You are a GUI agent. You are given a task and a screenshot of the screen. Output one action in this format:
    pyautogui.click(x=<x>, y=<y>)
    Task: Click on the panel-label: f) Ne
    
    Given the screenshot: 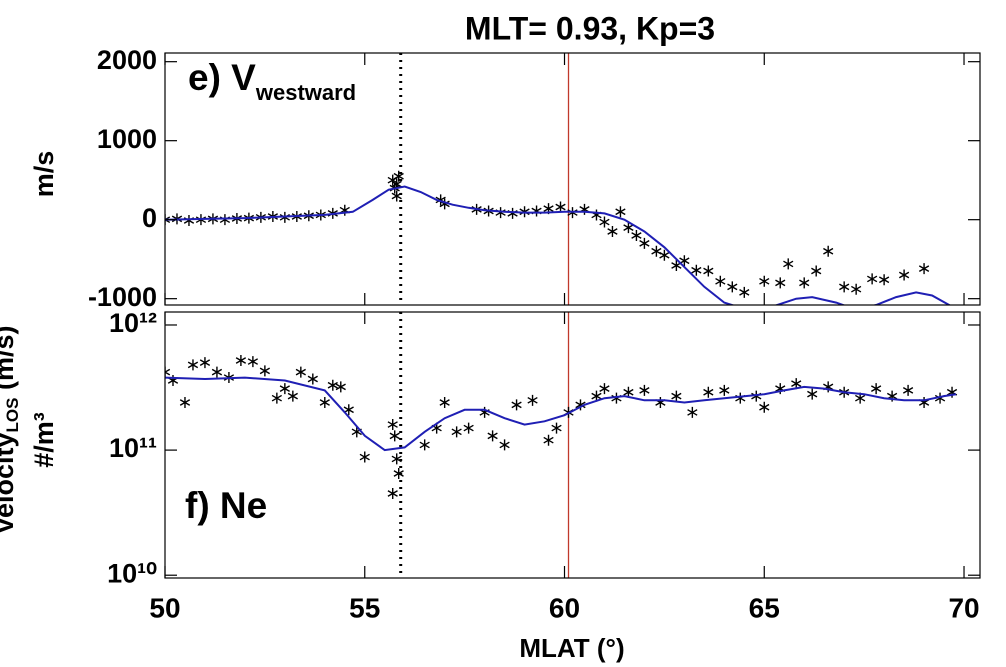 What is the action you would take?
    pyautogui.click(x=226, y=505)
    